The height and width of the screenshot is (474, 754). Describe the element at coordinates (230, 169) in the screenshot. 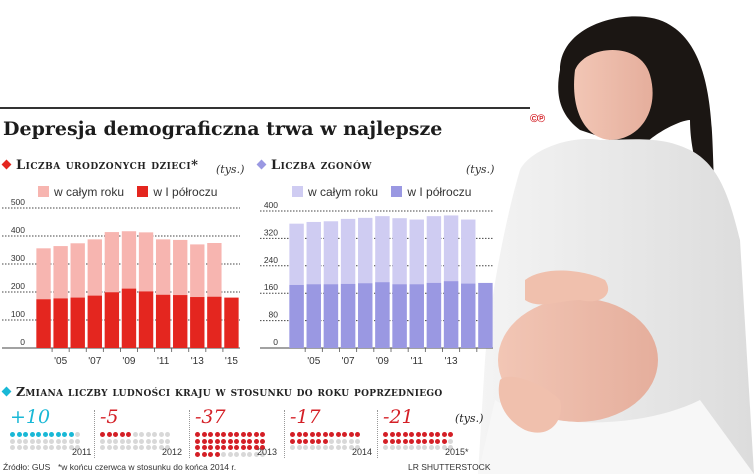

I see `births-unit: (tys.)` at that location.